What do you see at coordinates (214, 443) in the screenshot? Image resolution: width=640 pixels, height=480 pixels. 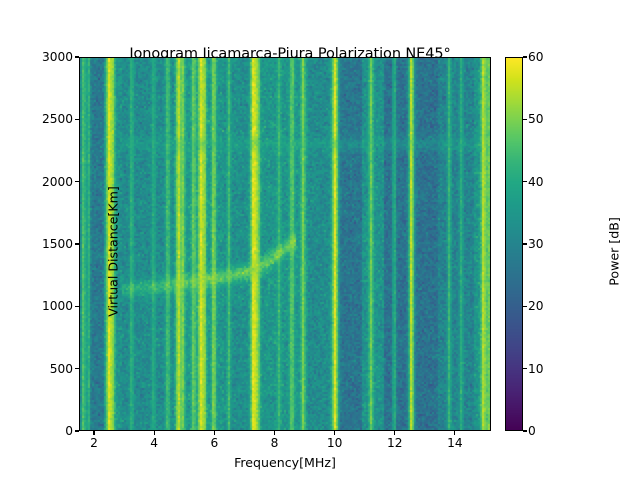 I see `x-tick-label: 6` at bounding box center [214, 443].